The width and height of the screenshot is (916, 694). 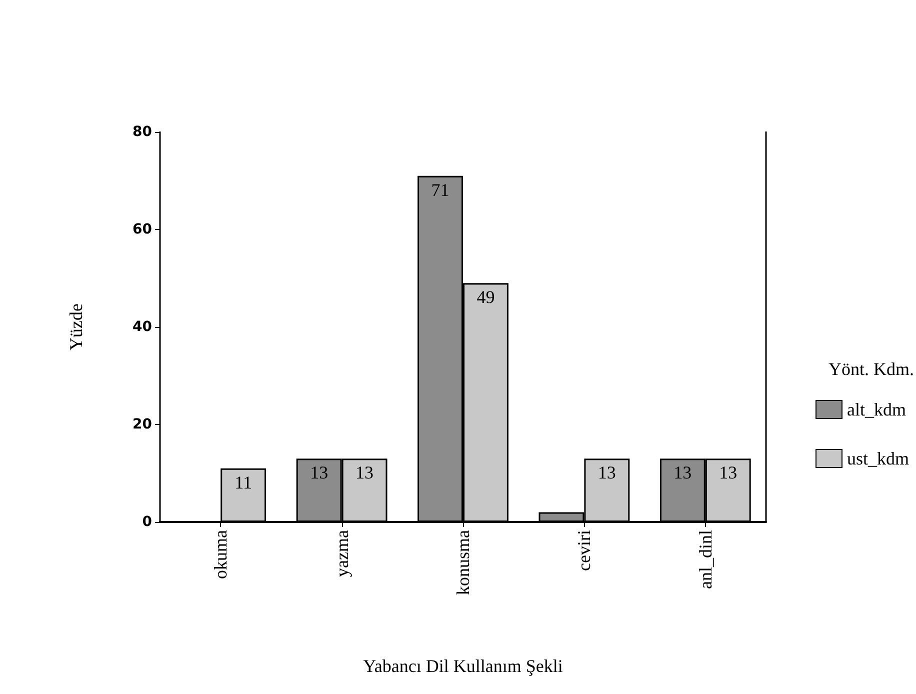 What do you see at coordinates (142, 230) in the screenshot?
I see `y-tick-label: 60` at bounding box center [142, 230].